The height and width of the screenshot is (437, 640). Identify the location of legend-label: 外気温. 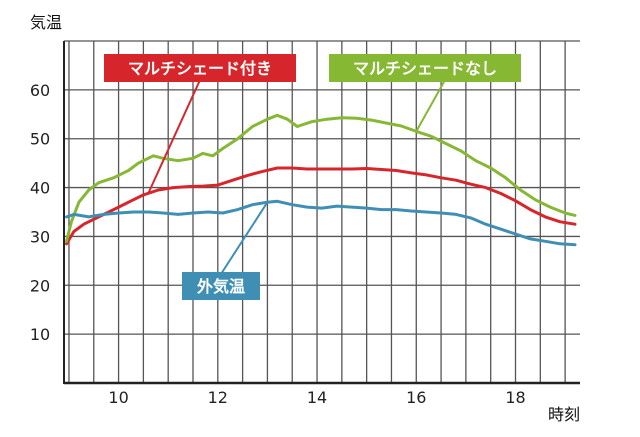
(220, 286).